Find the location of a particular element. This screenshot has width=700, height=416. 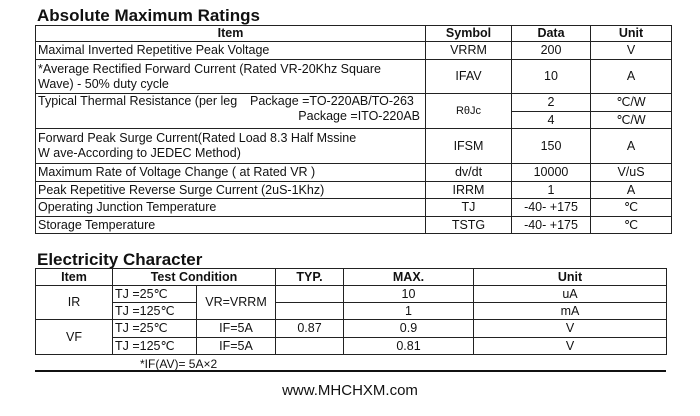

max: 0.9 is located at coordinates (408, 328).